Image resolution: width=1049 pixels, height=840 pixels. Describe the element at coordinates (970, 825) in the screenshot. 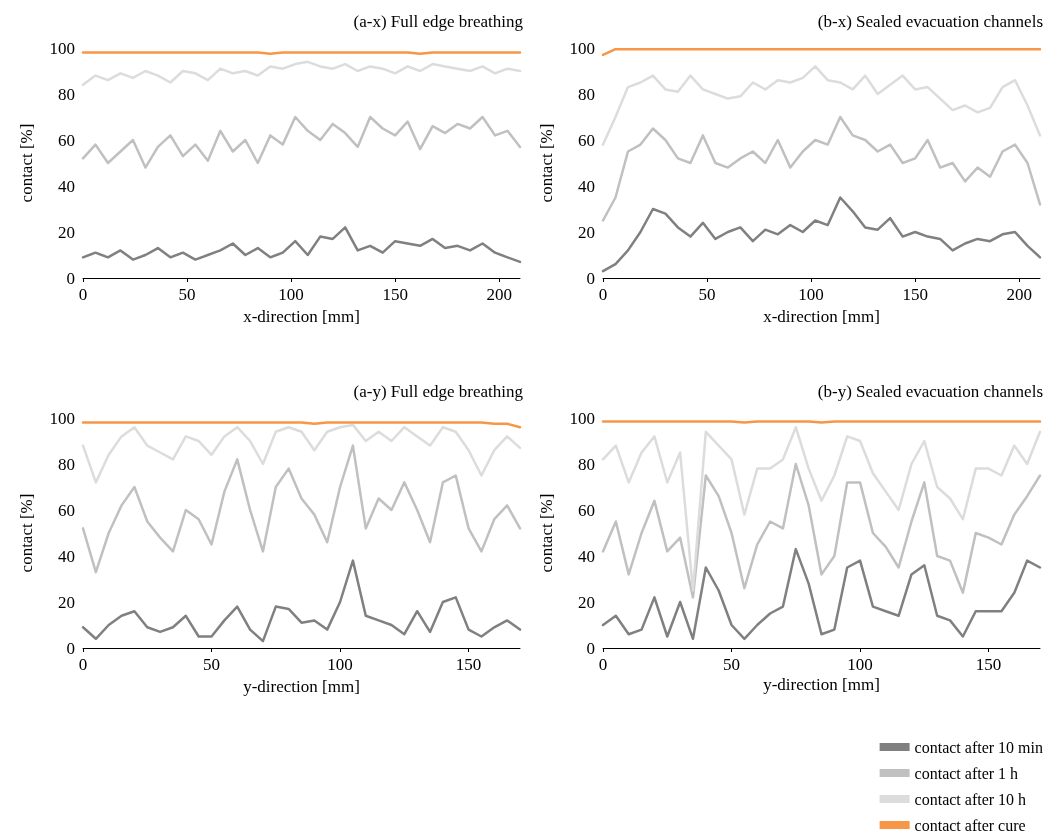

I see `legend-label: contact after cure` at that location.